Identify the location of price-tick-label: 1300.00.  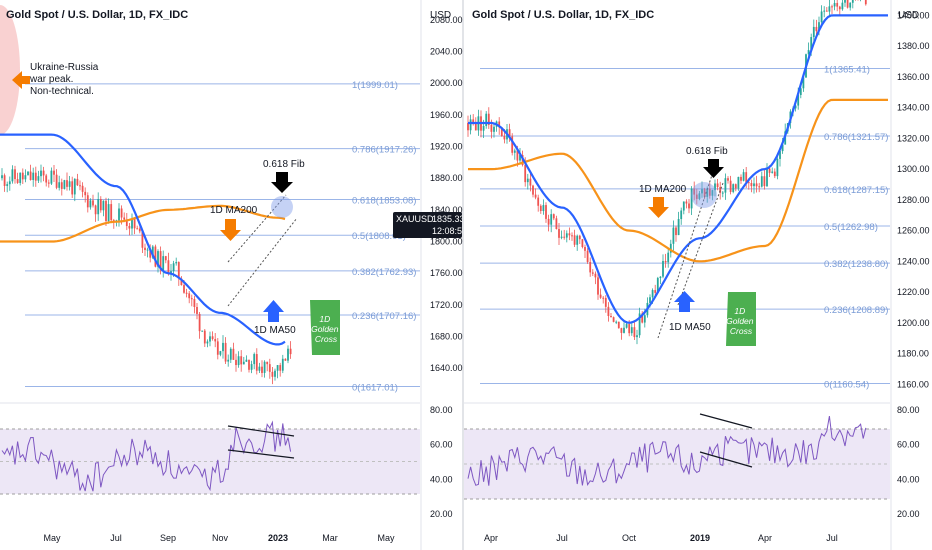
(913, 169).